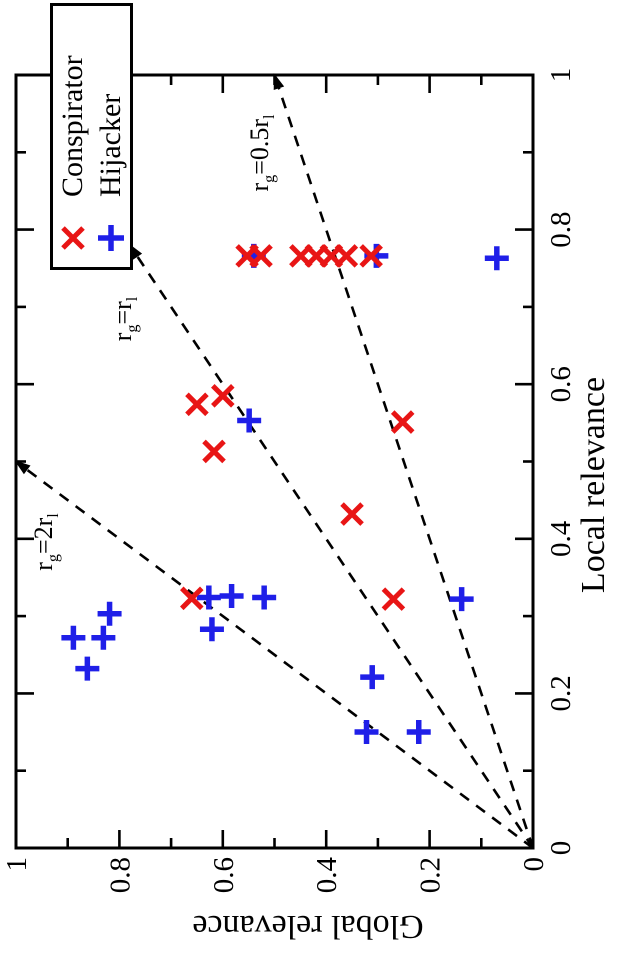 The width and height of the screenshot is (640, 978). I want to click on x-axis-title: Local relevance, so click(593, 485).